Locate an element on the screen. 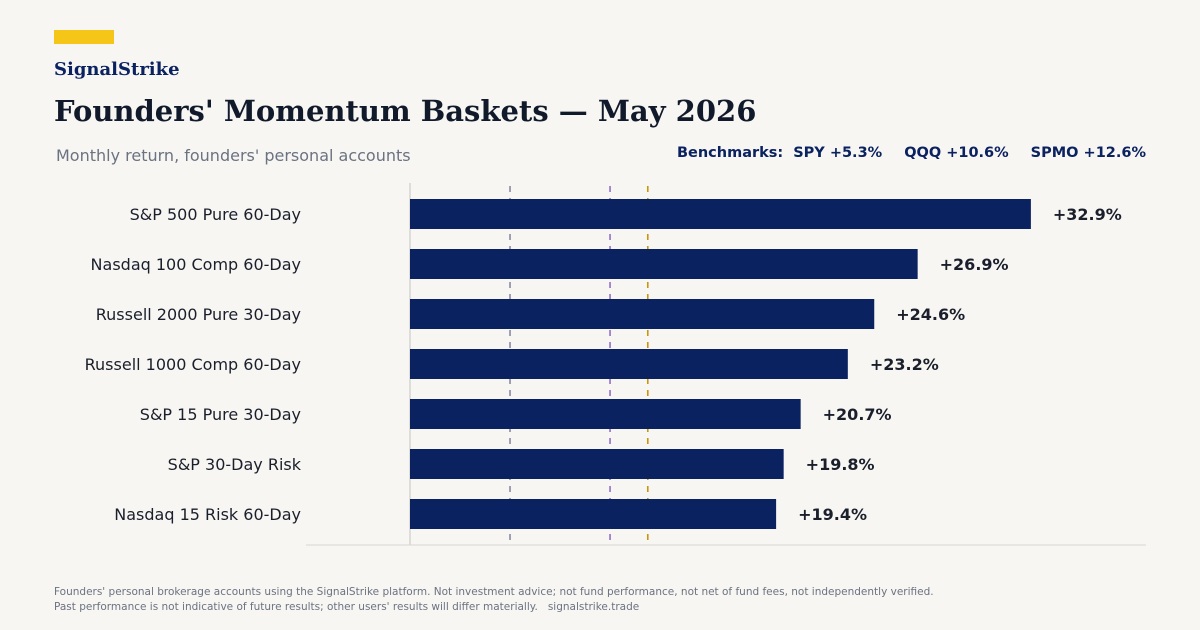  category-label-3: Russell 2000 Pure 30-Day is located at coordinates (198, 314).